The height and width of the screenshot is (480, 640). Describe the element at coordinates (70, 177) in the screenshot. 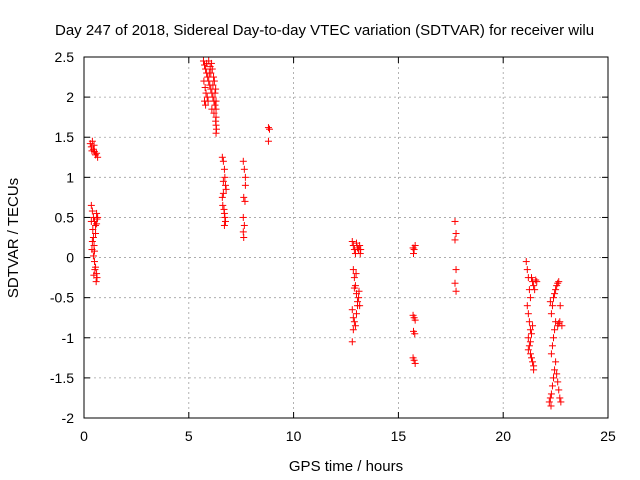

I see `y-tick-label: 1` at that location.